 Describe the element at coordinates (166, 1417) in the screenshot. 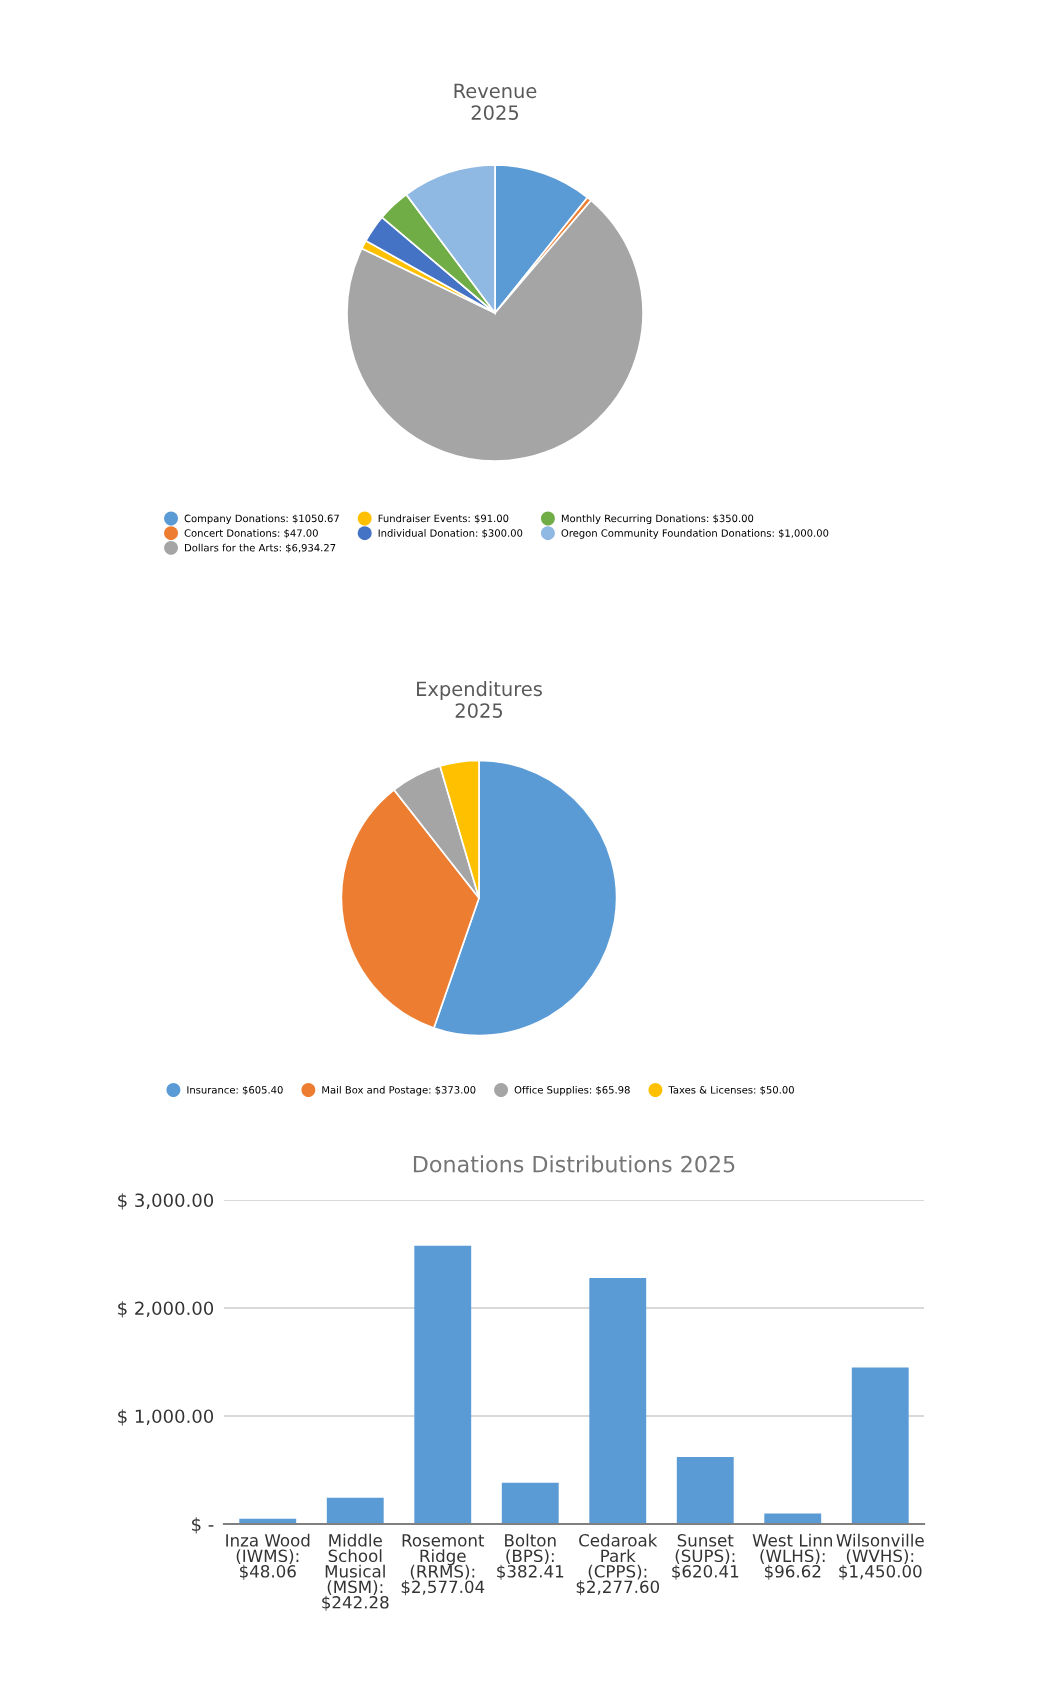

I see `y-tick-label: $ 1,000.00` at that location.